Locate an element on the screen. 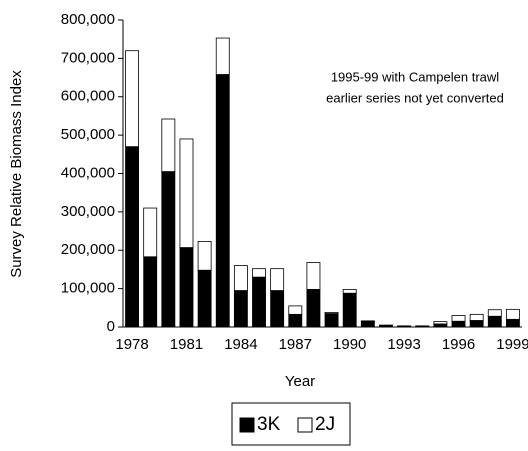 The width and height of the screenshot is (528, 451). y-tick-label: 0 is located at coordinates (111, 326).